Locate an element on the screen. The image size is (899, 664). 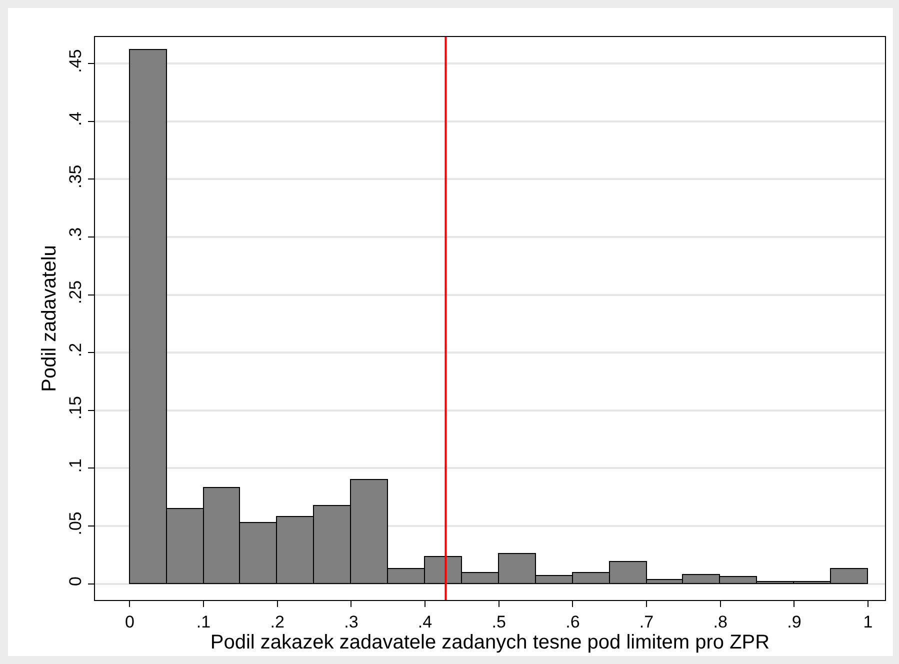
y-tick-label: .4 is located at coordinates (76, 119).